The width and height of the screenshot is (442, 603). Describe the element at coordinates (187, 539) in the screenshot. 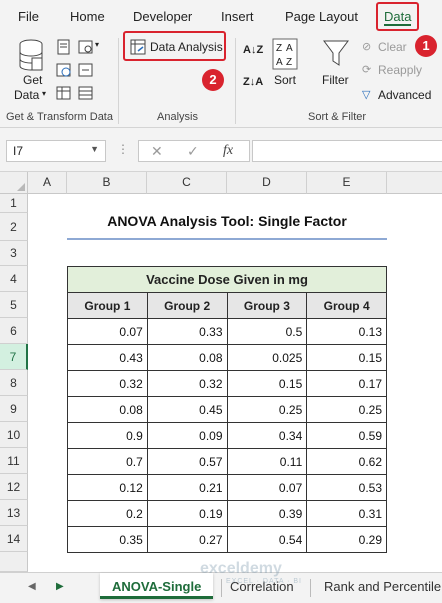

I see `table-cell: 0.27` at that location.